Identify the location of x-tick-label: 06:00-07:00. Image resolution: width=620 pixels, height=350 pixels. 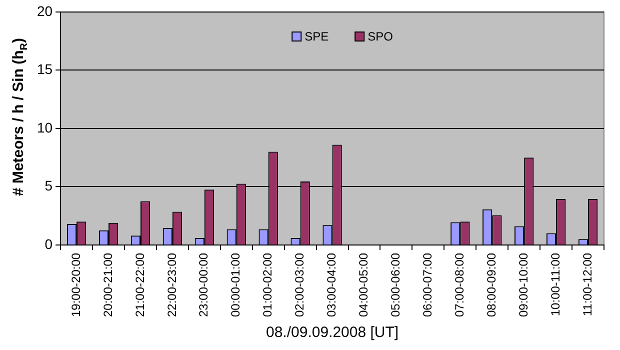
(427, 285).